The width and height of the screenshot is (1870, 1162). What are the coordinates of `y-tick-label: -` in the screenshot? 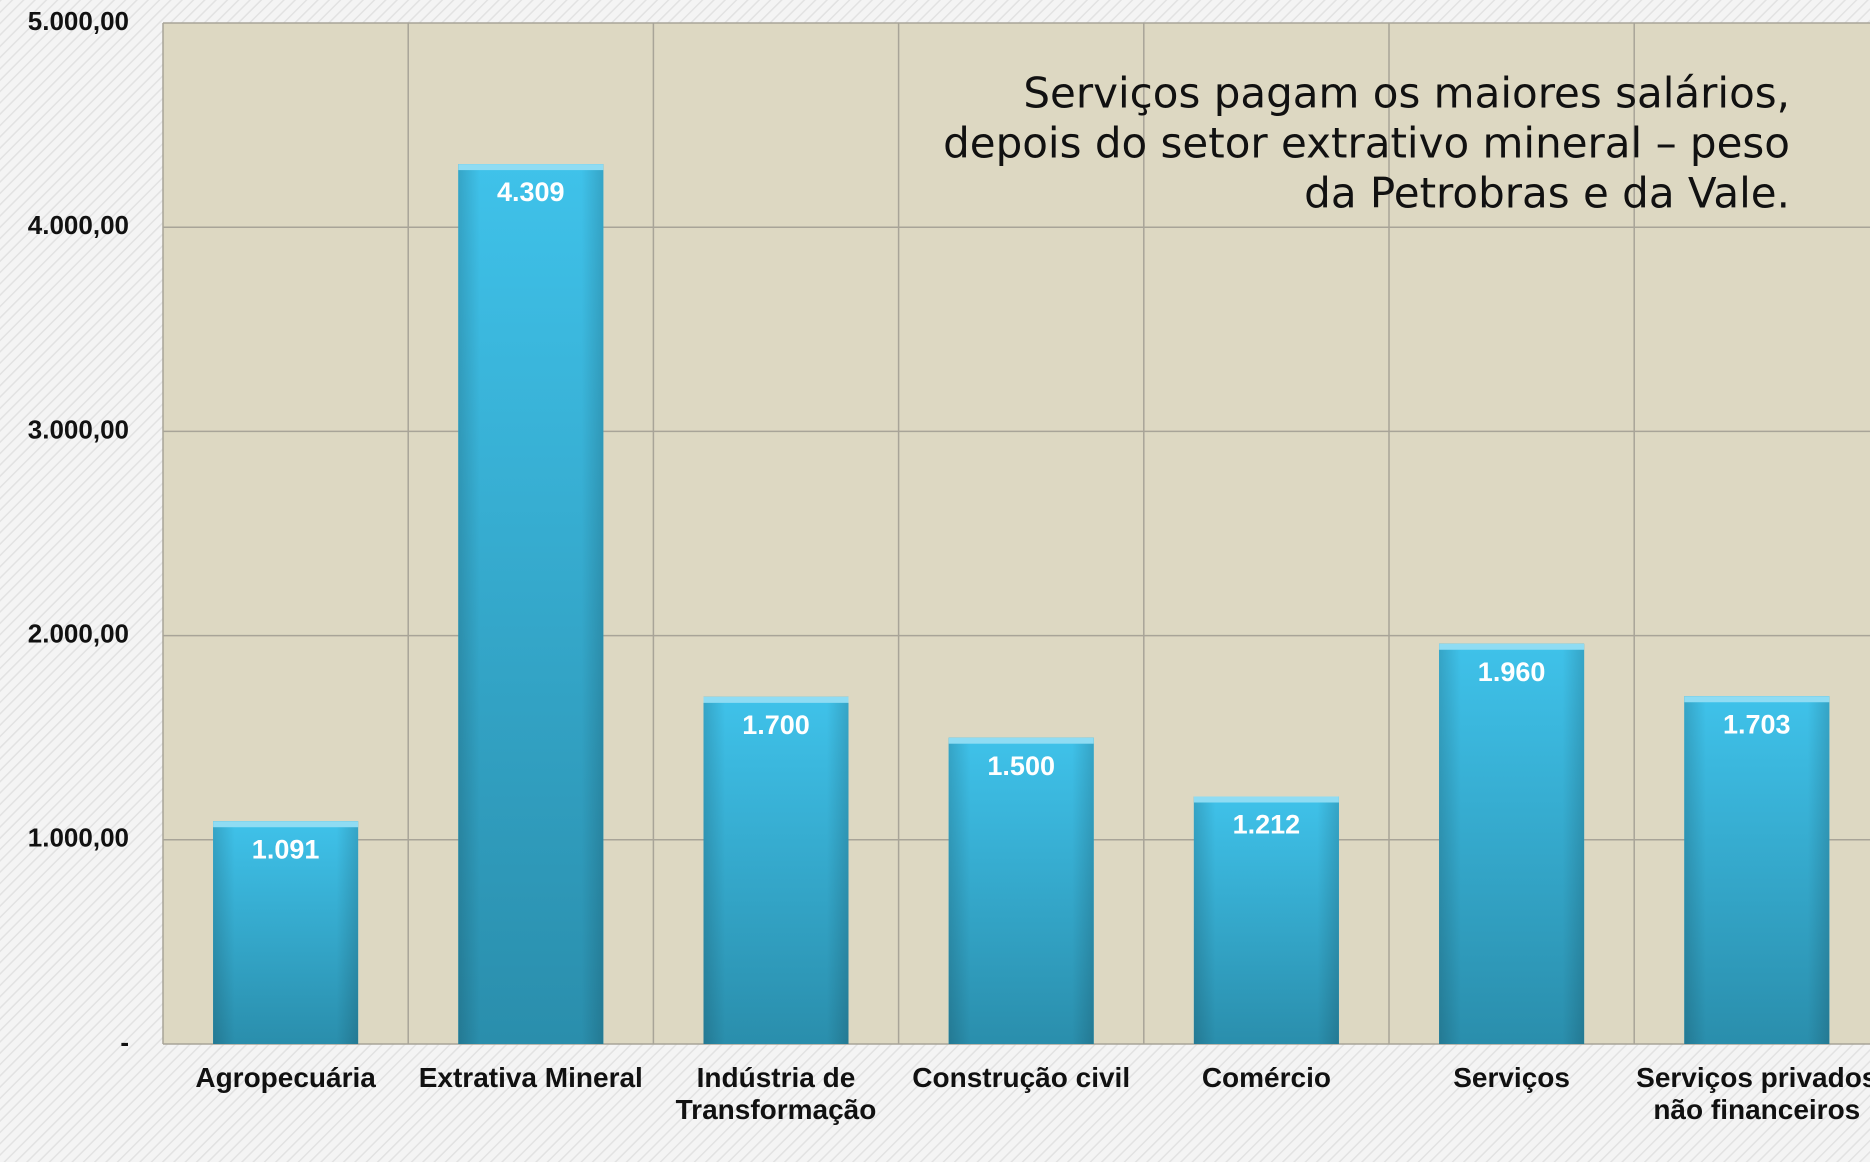 It's located at (124, 1042).